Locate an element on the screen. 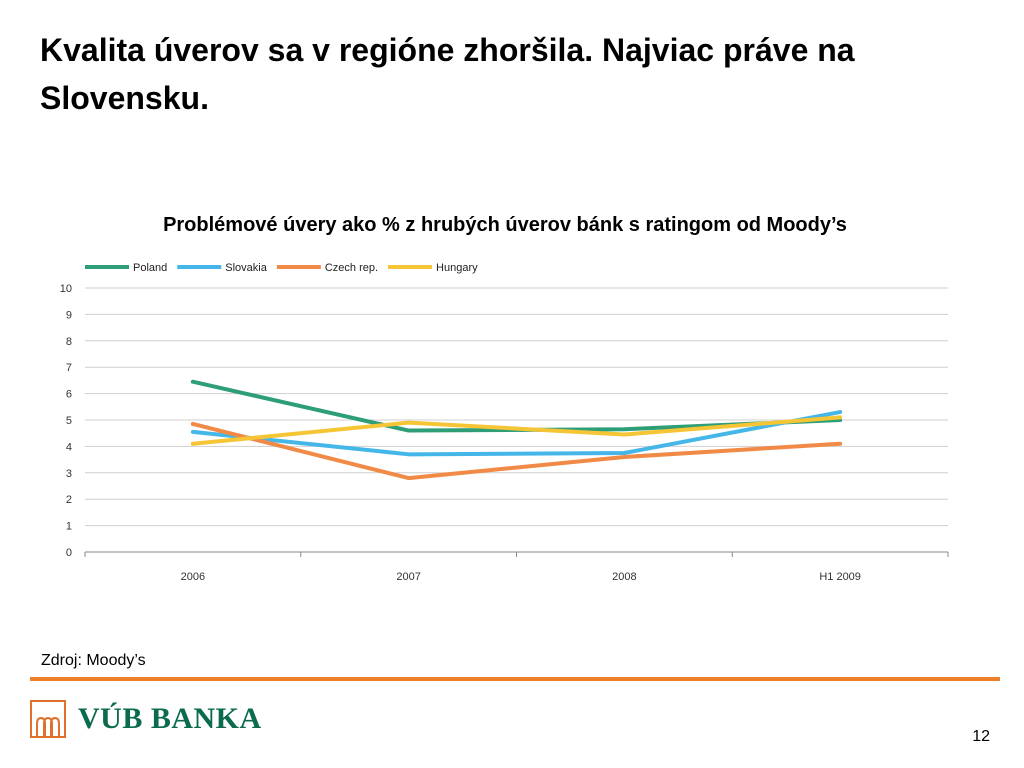 This screenshot has height=768, width=1024. y-tick-label: 9 is located at coordinates (69, 315).